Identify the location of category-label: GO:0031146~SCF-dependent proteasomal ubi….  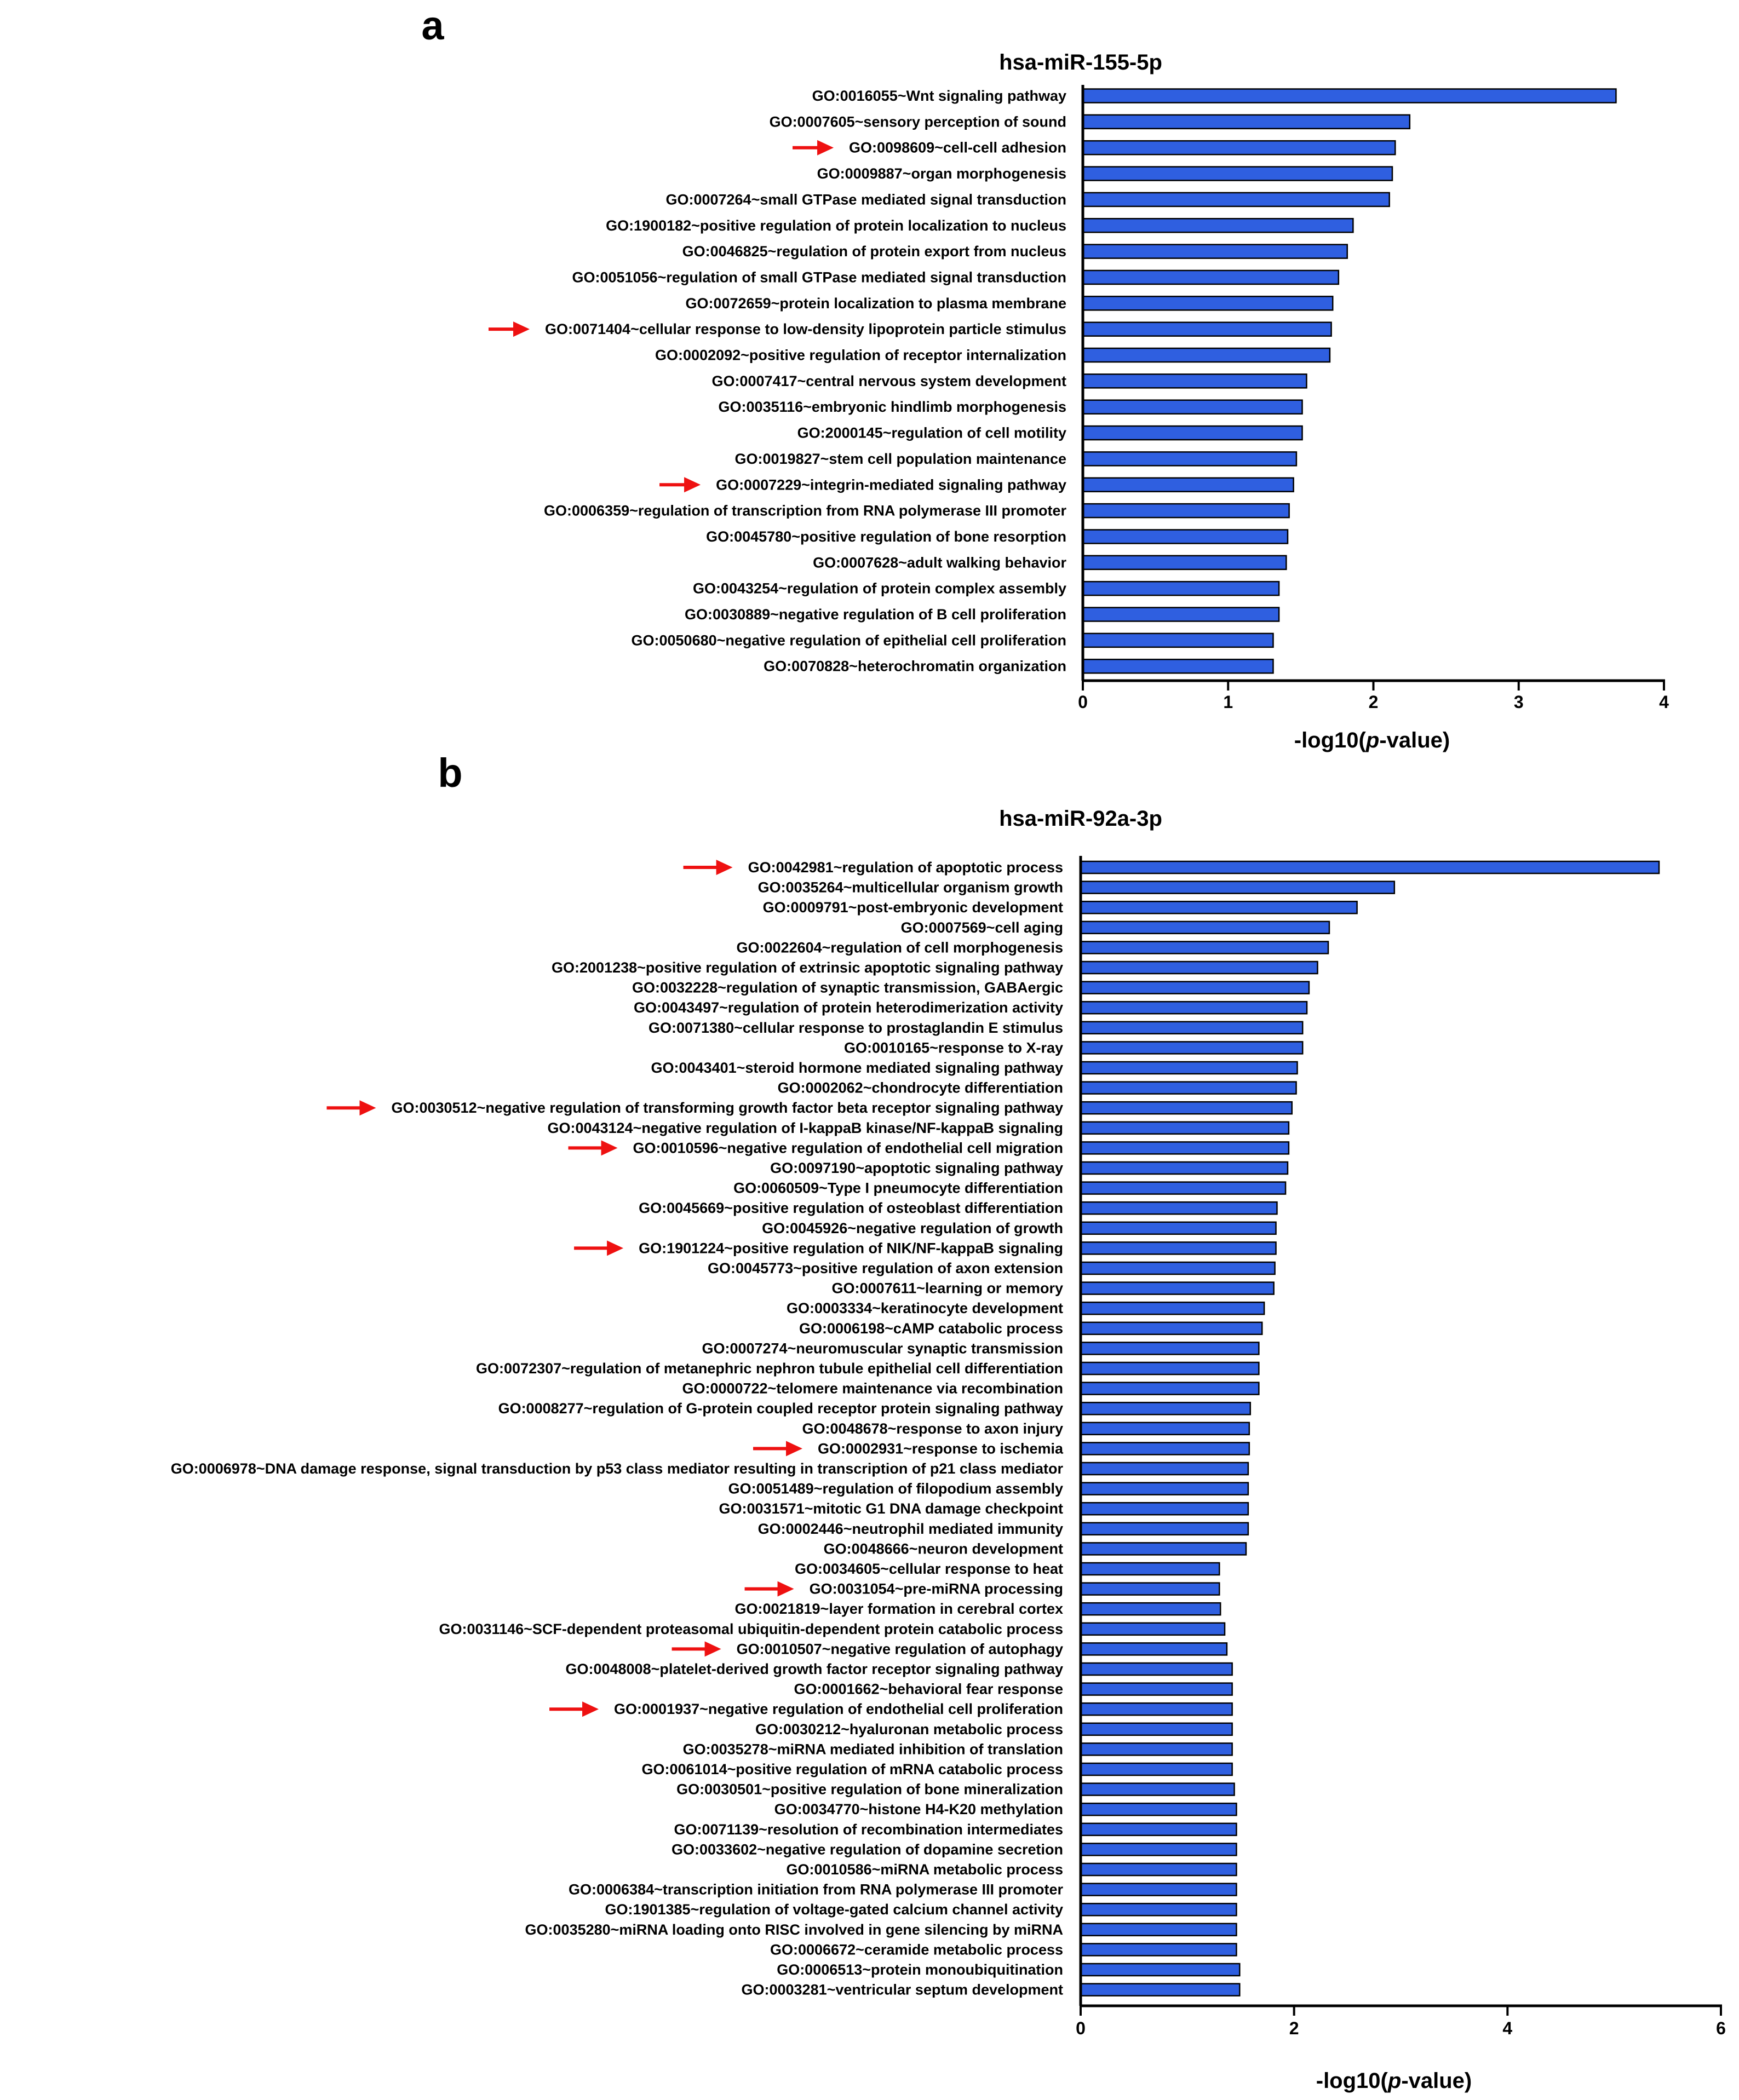
(751, 1629).